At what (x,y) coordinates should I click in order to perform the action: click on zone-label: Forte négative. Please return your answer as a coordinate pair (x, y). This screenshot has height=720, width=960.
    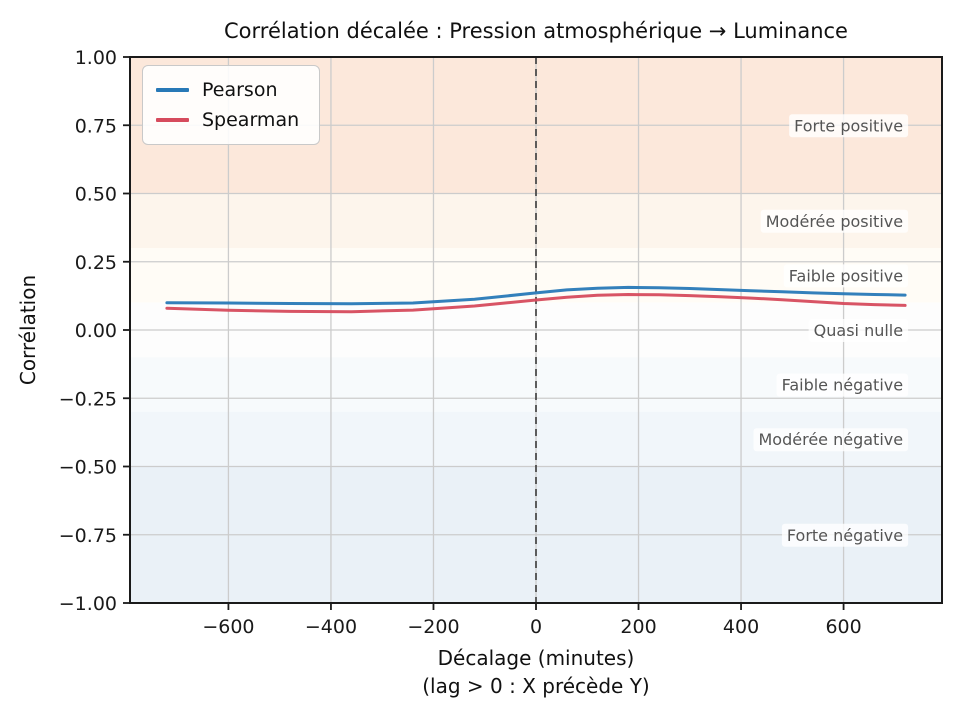
    Looking at the image, I should click on (845, 535).